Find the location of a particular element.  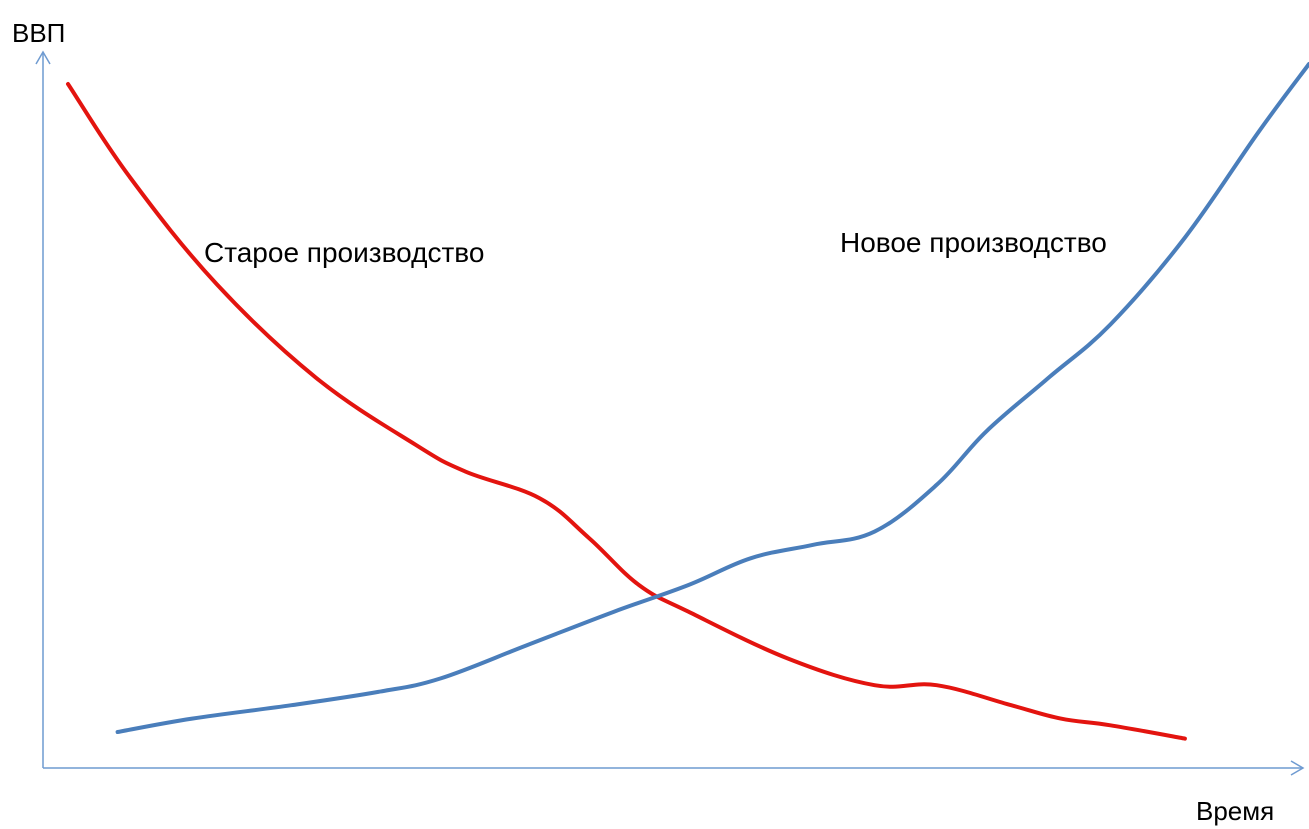

annotation-old-production: Старое производство is located at coordinates (344, 252).